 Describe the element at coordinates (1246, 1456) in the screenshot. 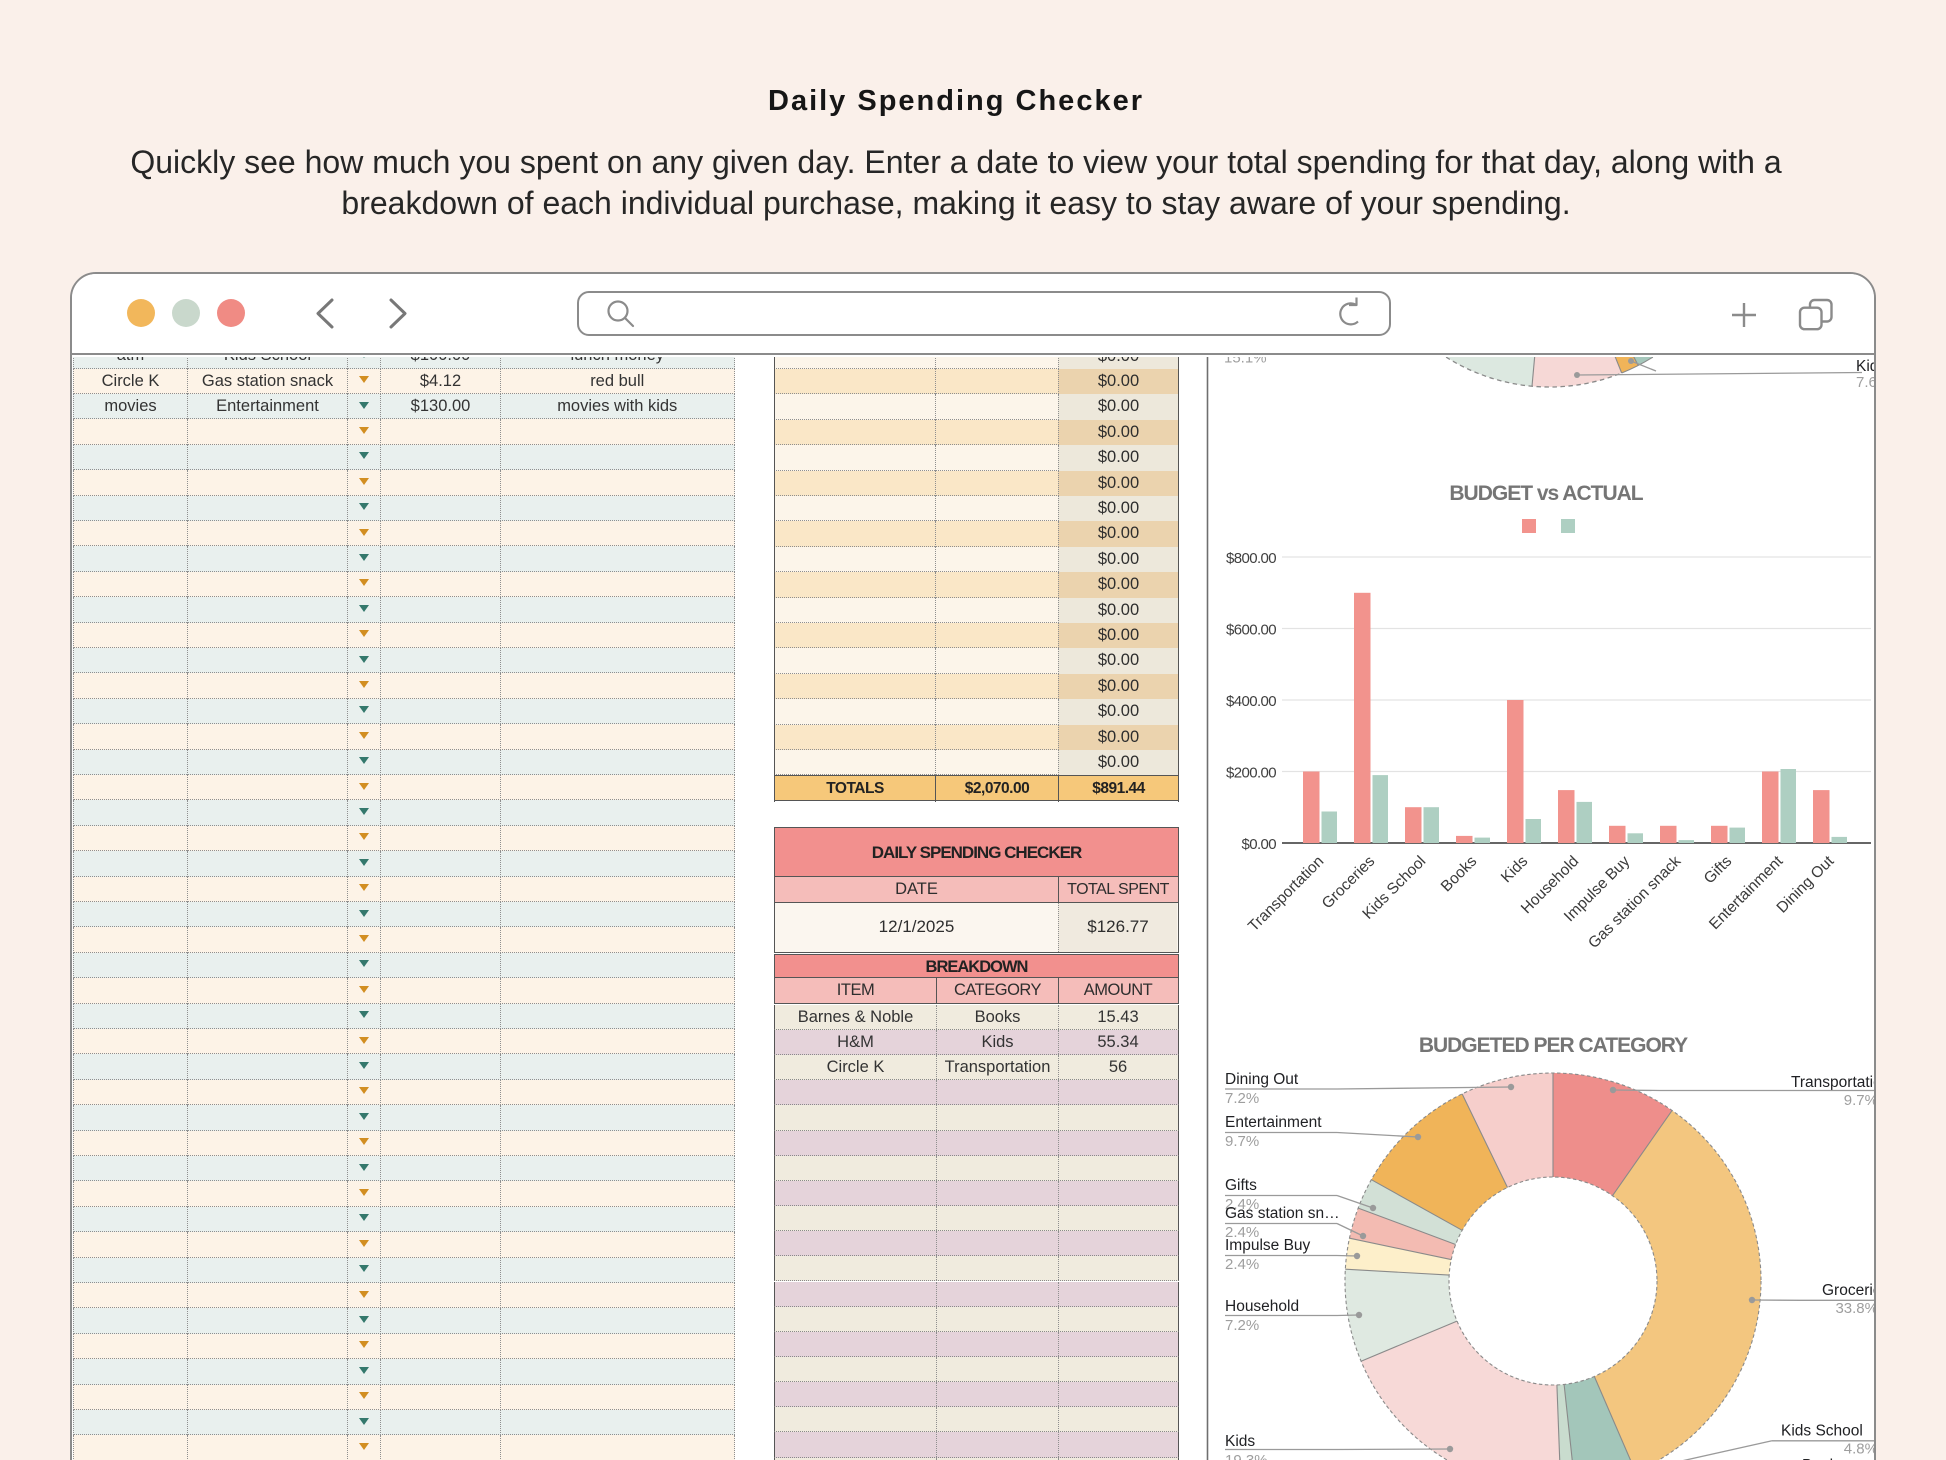

I see `svg-text: 19.3%` at that location.